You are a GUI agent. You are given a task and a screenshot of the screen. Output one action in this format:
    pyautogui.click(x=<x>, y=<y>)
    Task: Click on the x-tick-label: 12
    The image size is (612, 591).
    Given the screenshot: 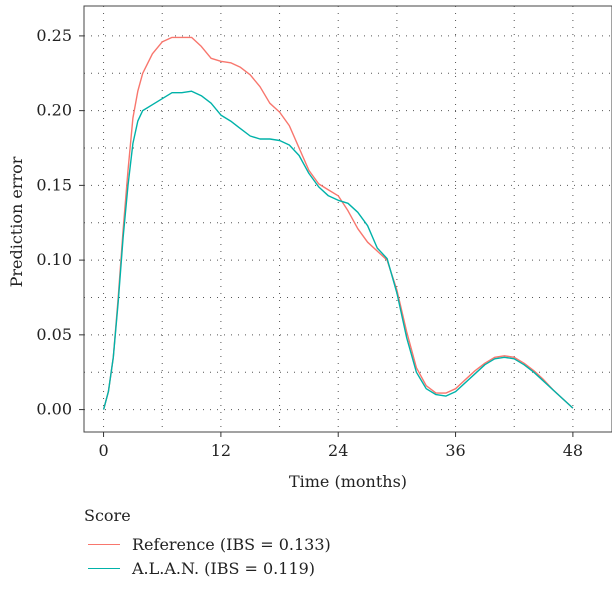 What is the action you would take?
    pyautogui.click(x=221, y=450)
    